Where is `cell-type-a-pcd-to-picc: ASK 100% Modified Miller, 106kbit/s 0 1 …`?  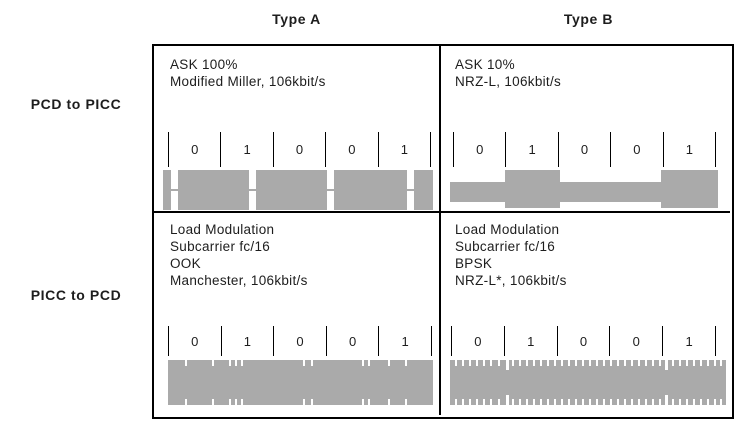 cell-type-a-pcd-to-picc: ASK 100% Modified Miller, 106kbit/s 0 1 … is located at coordinates (297, 129).